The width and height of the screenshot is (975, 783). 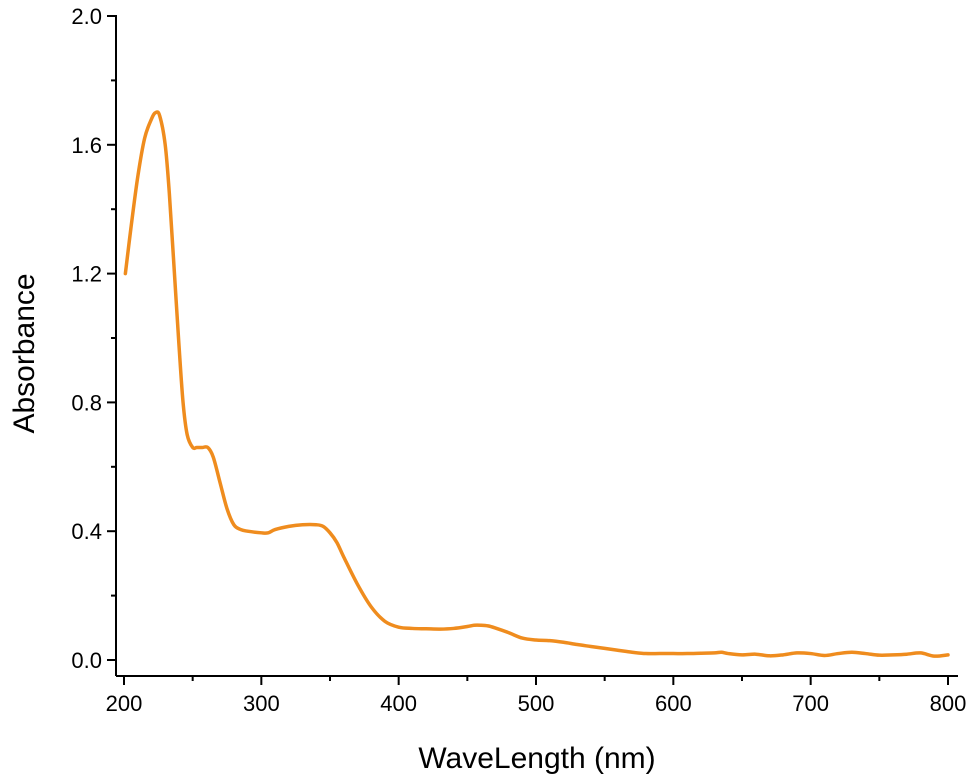 What do you see at coordinates (124, 703) in the screenshot?
I see `x-tick-label: 200` at bounding box center [124, 703].